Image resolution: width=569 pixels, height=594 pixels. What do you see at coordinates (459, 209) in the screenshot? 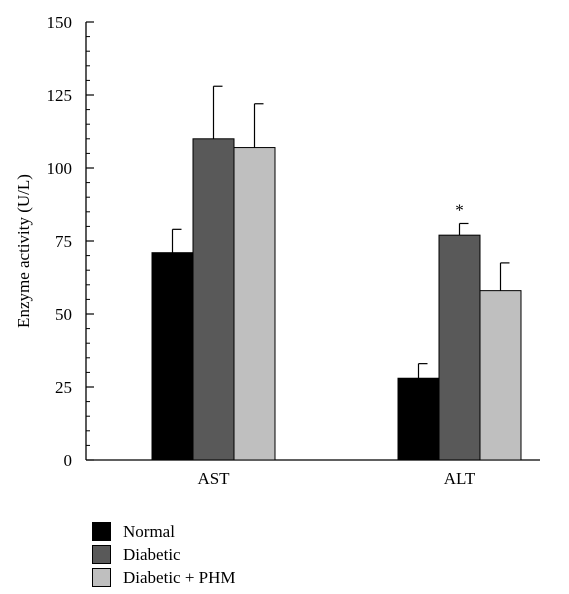
I see `annotation-asterisk: *` at bounding box center [459, 209].